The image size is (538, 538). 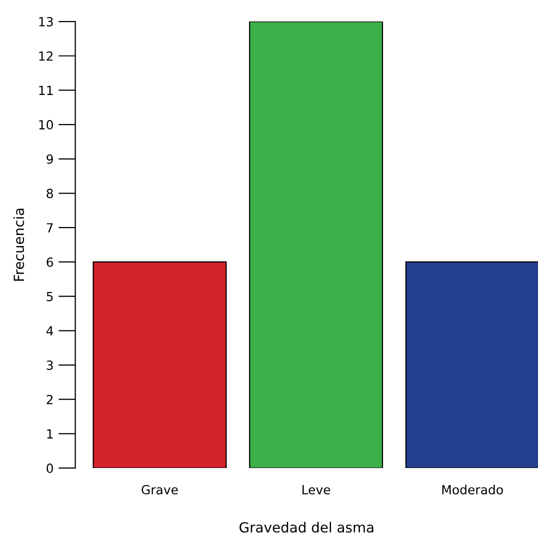 I want to click on y-tick-label: 2, so click(x=49, y=399).